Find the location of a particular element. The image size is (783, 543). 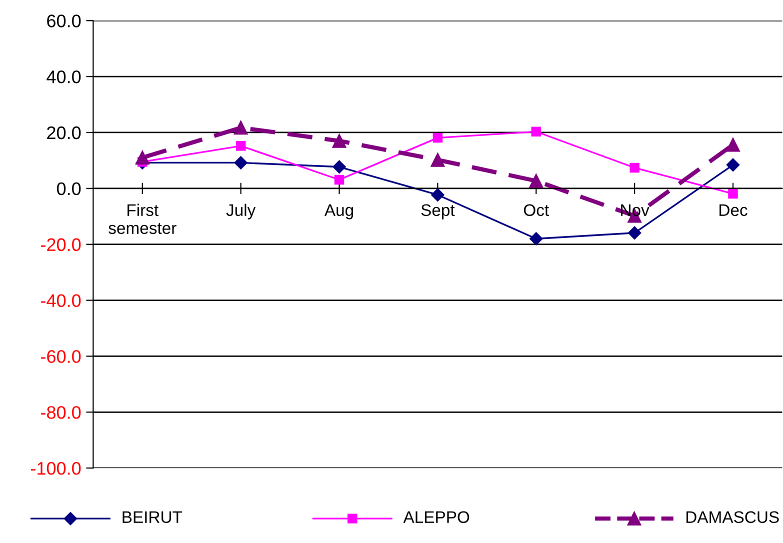

y-tick-label: -100.0 is located at coordinates (55, 468).